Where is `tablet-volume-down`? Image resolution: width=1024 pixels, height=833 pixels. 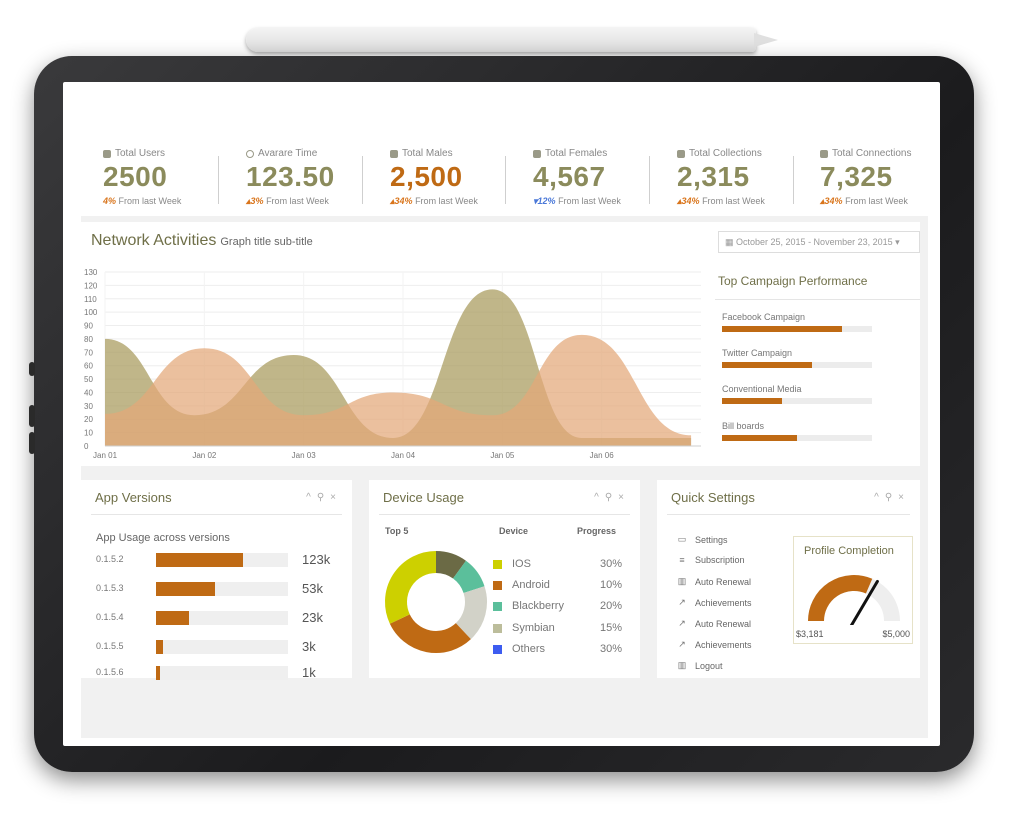 tablet-volume-down is located at coordinates (32, 443).